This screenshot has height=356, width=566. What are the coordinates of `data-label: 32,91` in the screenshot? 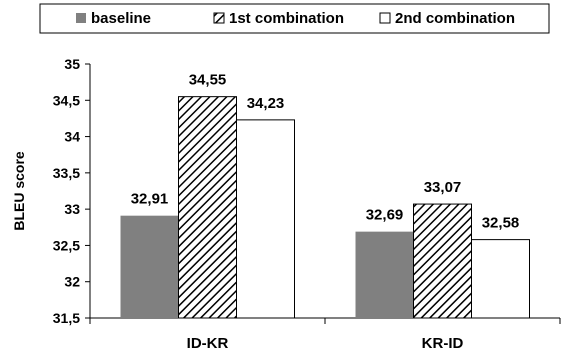 It's located at (150, 199).